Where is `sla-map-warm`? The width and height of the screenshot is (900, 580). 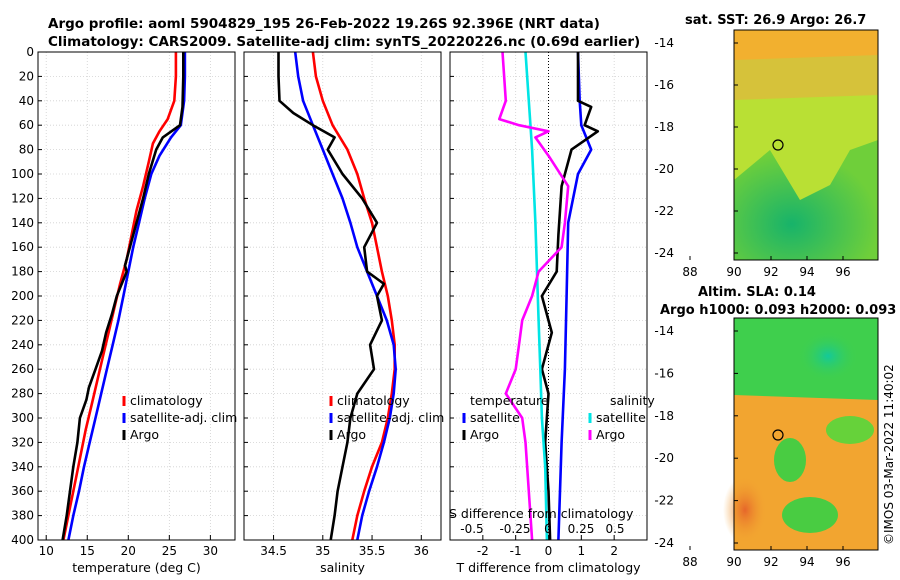
sla-map-warm is located at coordinates (745, 510).